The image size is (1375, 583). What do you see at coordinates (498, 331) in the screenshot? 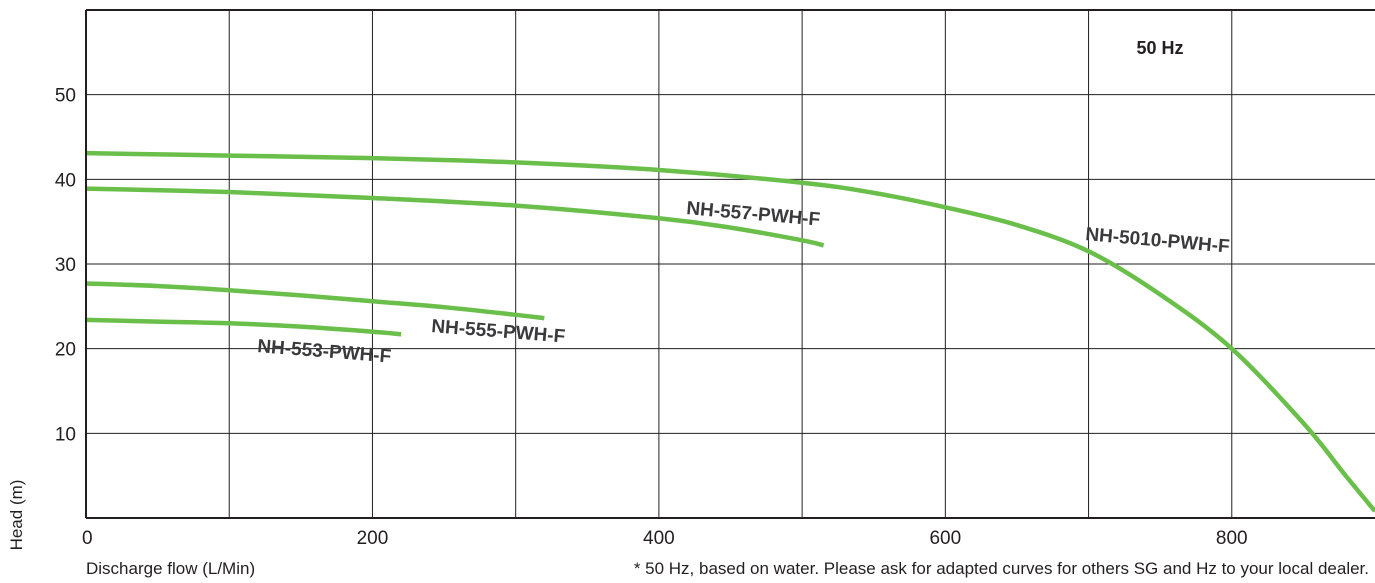
I see `series-label-nh-555: NH-555-PWH-F` at bounding box center [498, 331].